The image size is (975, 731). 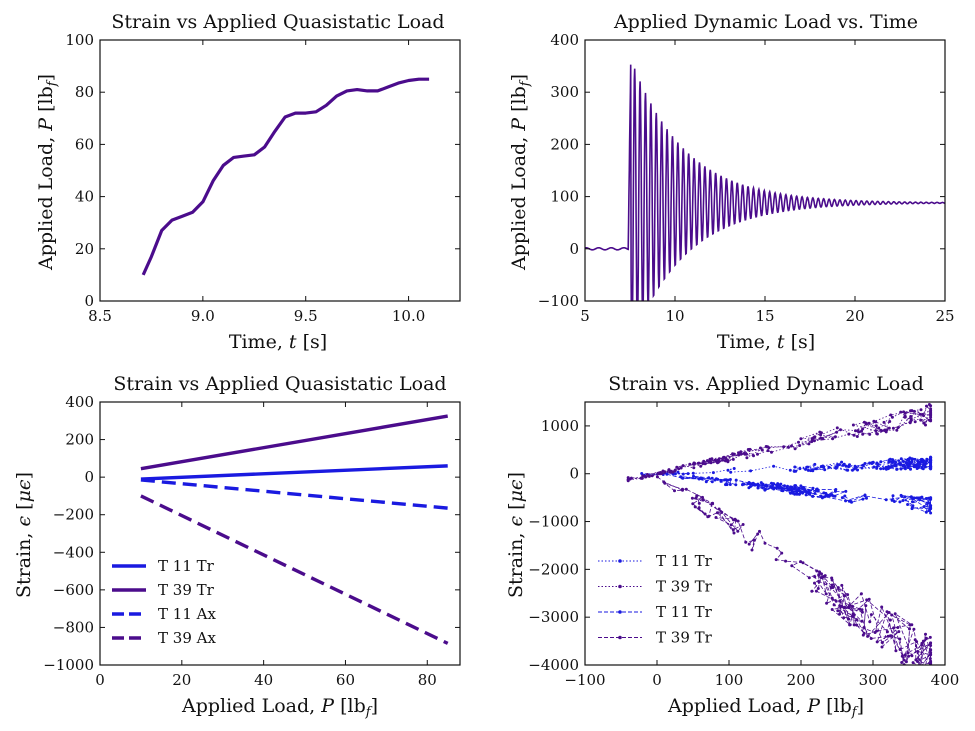 I want to click on legend-label: T 39 Tr, so click(x=684, y=587).